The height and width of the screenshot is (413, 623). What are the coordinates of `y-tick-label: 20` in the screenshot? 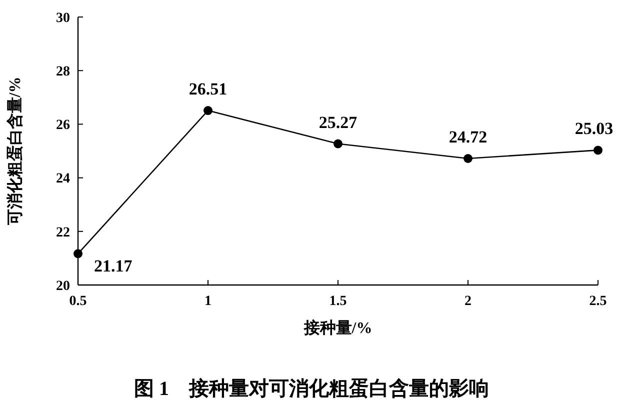 It's located at (63, 286).